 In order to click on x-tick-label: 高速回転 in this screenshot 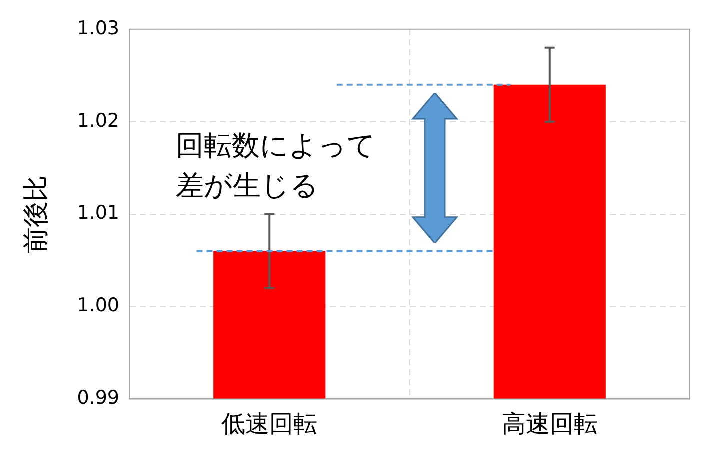, I will do `click(550, 424)`.